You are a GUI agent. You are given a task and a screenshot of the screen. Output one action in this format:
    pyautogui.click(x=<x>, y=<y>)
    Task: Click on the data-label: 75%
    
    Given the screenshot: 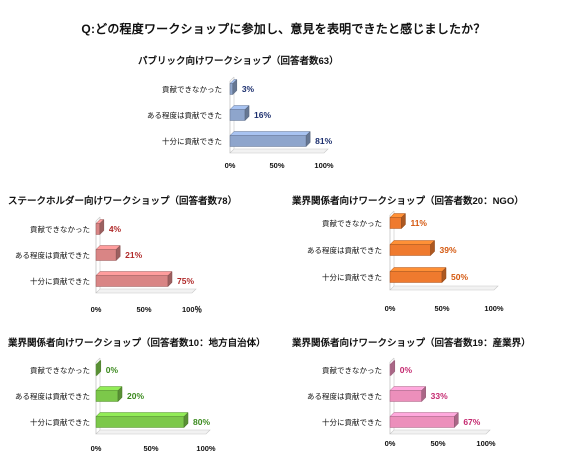 What is the action you would take?
    pyautogui.click(x=185, y=281)
    